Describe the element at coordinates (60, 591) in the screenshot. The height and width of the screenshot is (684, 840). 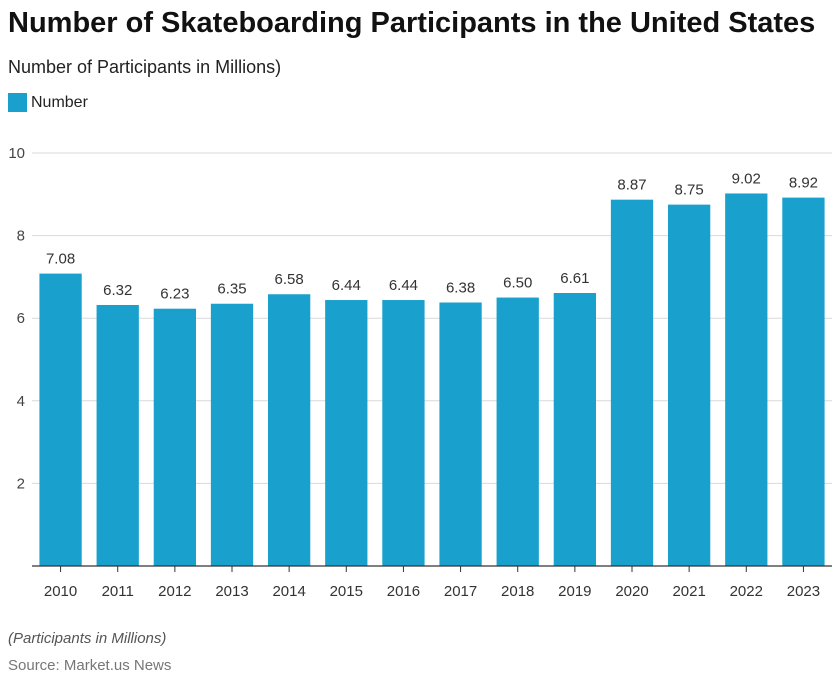
I see `x-tick-label: 2010` at that location.